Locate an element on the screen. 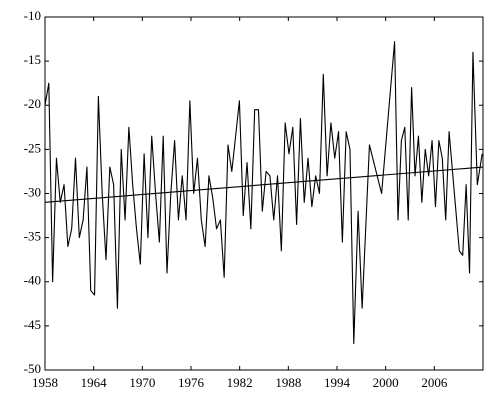 This screenshot has height=414, width=500. x-tick-label: 1988 is located at coordinates (288, 382).